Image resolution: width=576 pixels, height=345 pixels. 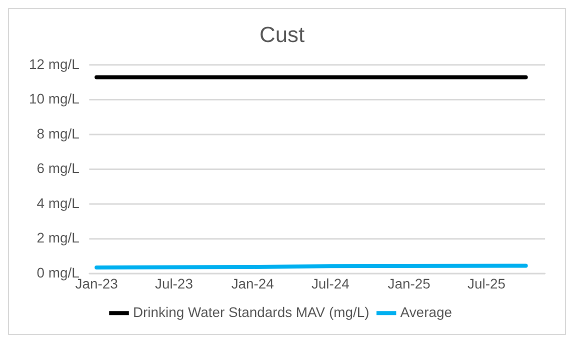 I want to click on x-tick-label: Jul-24, so click(x=330, y=284).